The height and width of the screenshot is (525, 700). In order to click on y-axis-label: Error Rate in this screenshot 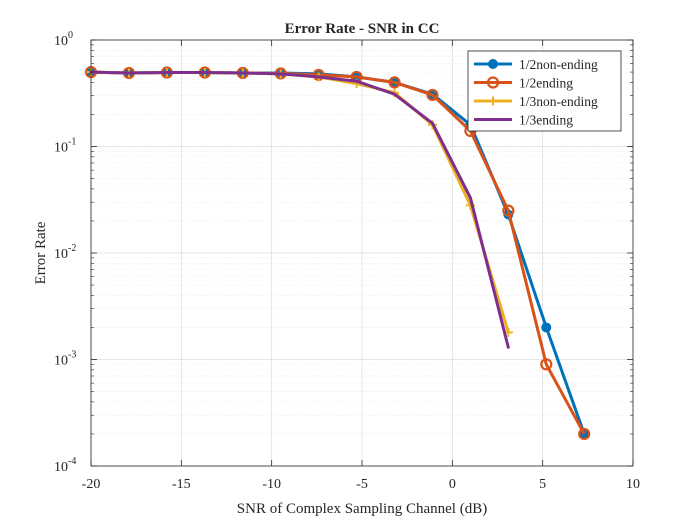, I will do `click(41, 252)`.